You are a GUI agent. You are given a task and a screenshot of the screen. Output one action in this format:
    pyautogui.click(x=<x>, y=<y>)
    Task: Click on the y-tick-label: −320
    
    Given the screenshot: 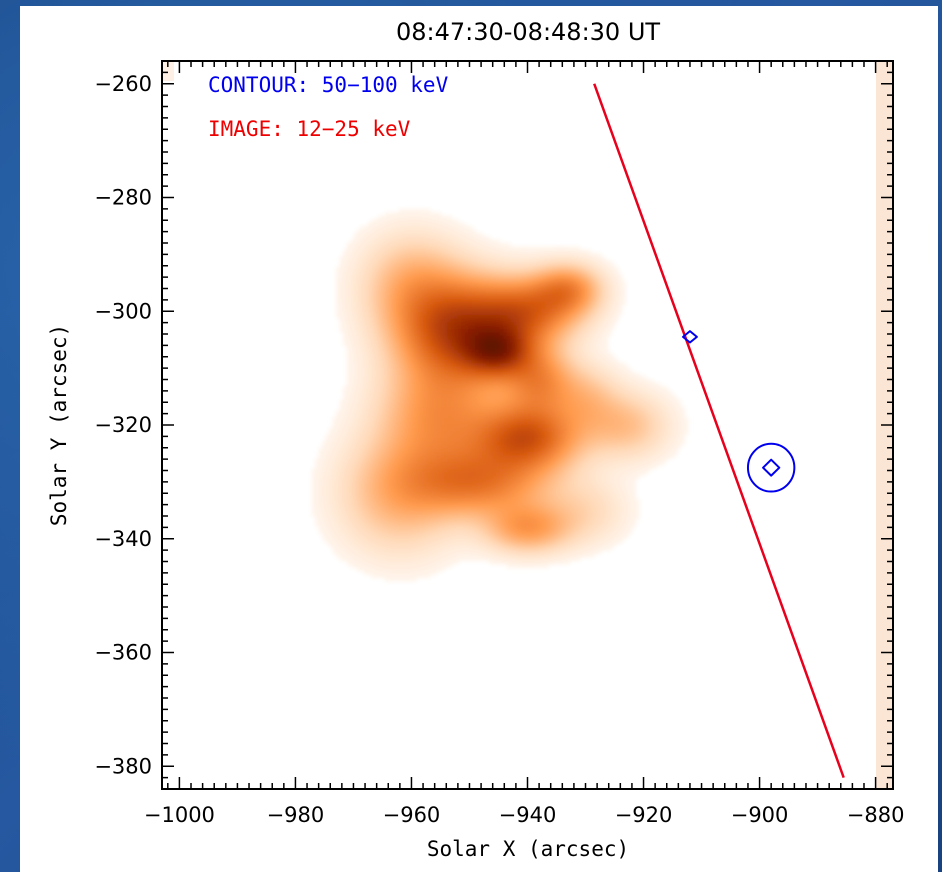 What is the action you would take?
    pyautogui.click(x=123, y=425)
    